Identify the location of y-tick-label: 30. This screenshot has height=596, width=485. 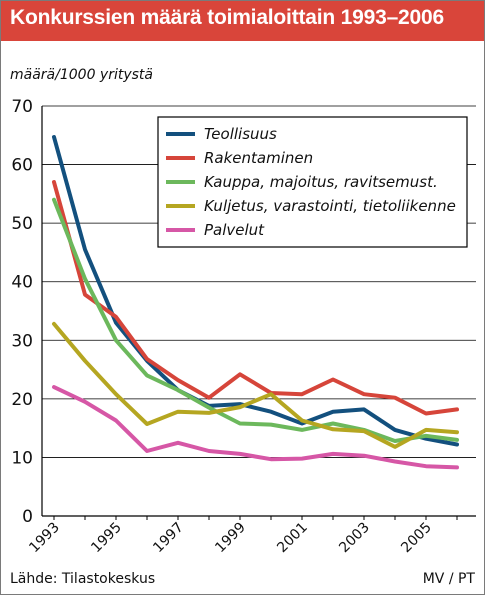
(22, 341).